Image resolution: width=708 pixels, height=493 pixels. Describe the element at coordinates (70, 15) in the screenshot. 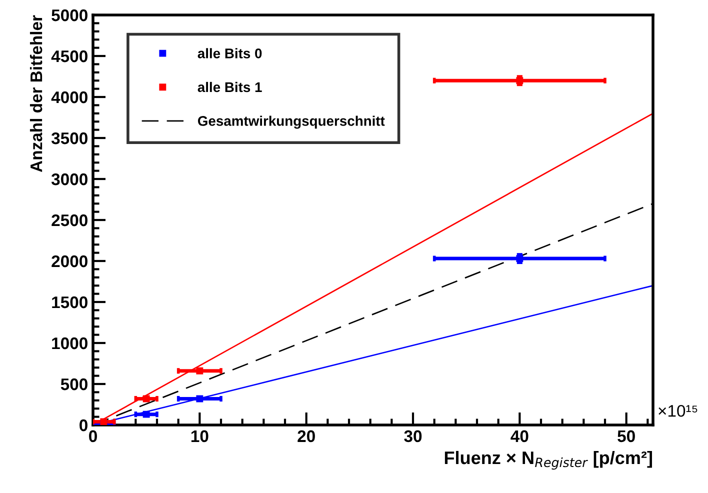

I see `y-tick-label: 5000` at that location.